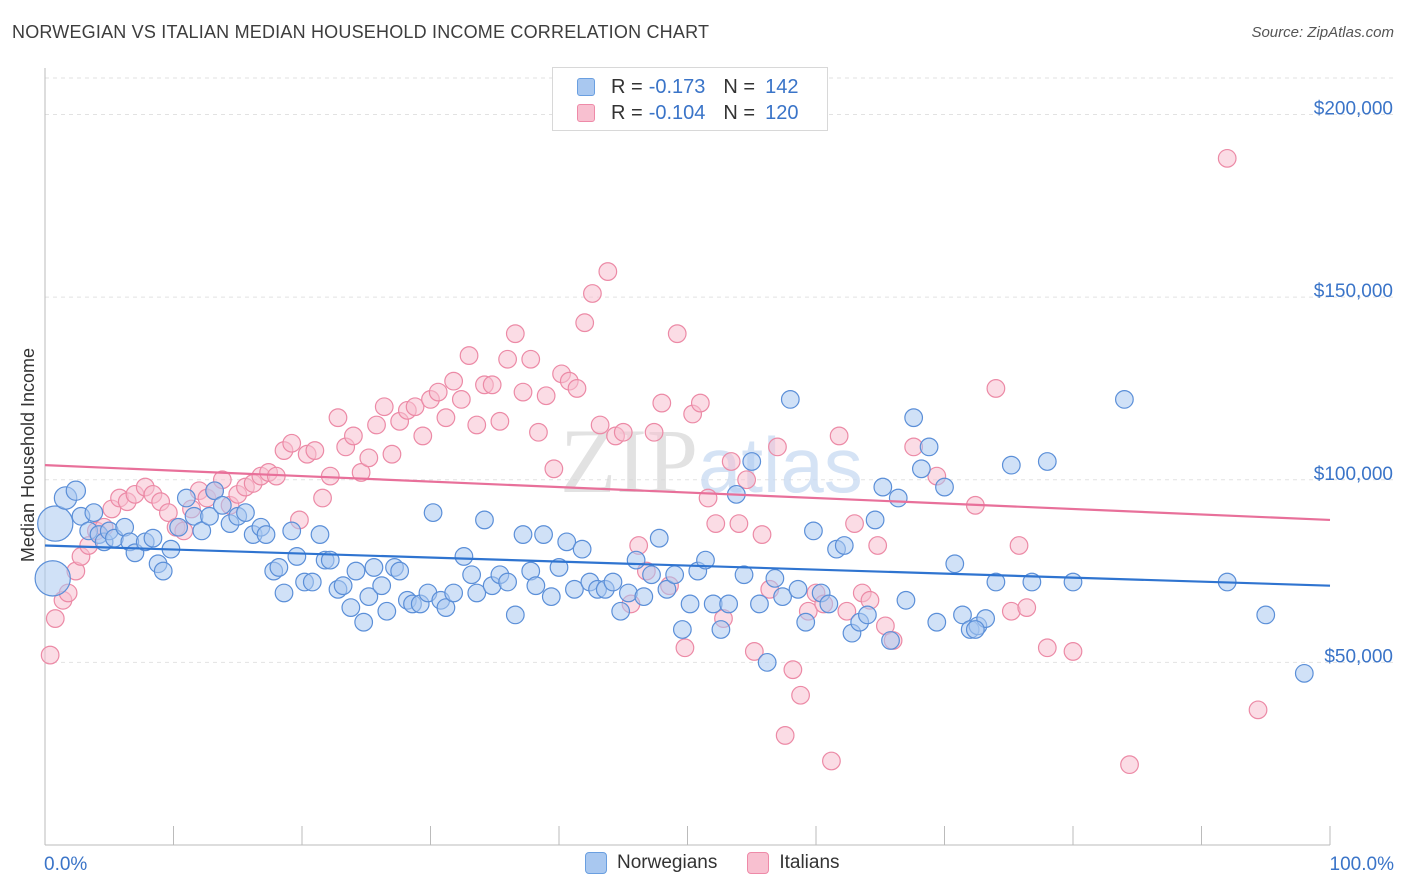 This screenshot has height=892, width=1406. What do you see at coordinates (687, 565) in the screenshot?
I see `norwegians-trend-line` at bounding box center [687, 565].